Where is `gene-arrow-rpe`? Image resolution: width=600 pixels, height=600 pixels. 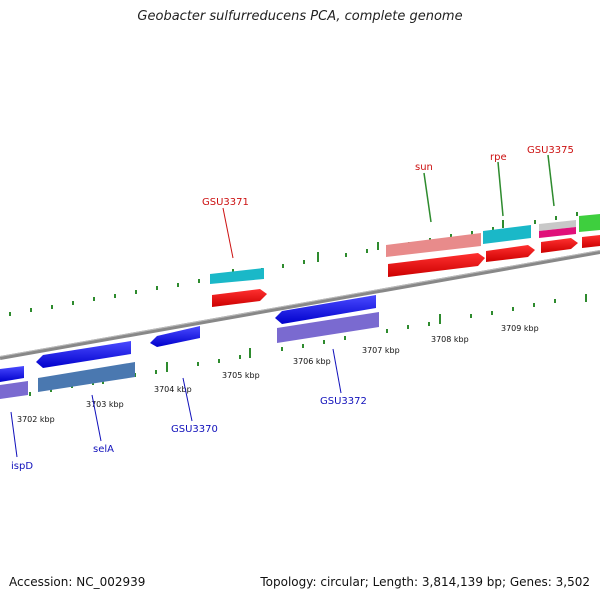
gene-arrow-rpe is located at coordinates (510, 253).